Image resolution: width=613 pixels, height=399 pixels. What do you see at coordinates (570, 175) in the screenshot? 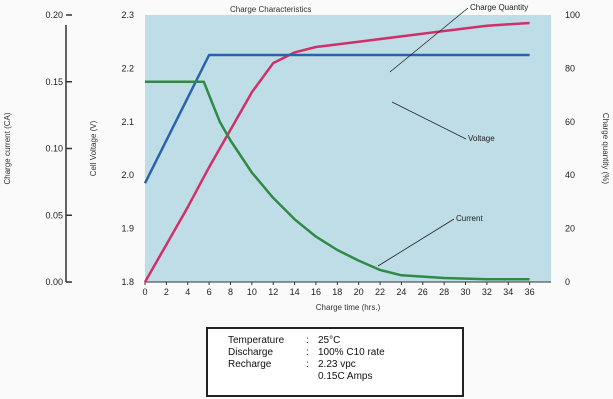
I see `quantity-tick-label: 40` at bounding box center [570, 175].